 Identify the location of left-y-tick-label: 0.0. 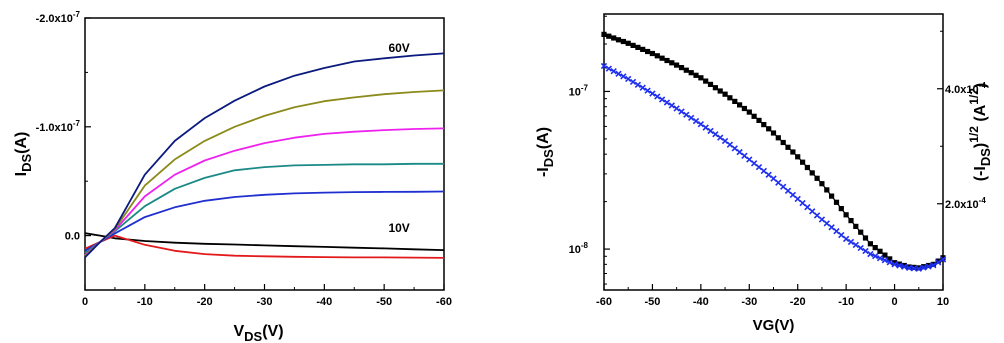
(72, 237).